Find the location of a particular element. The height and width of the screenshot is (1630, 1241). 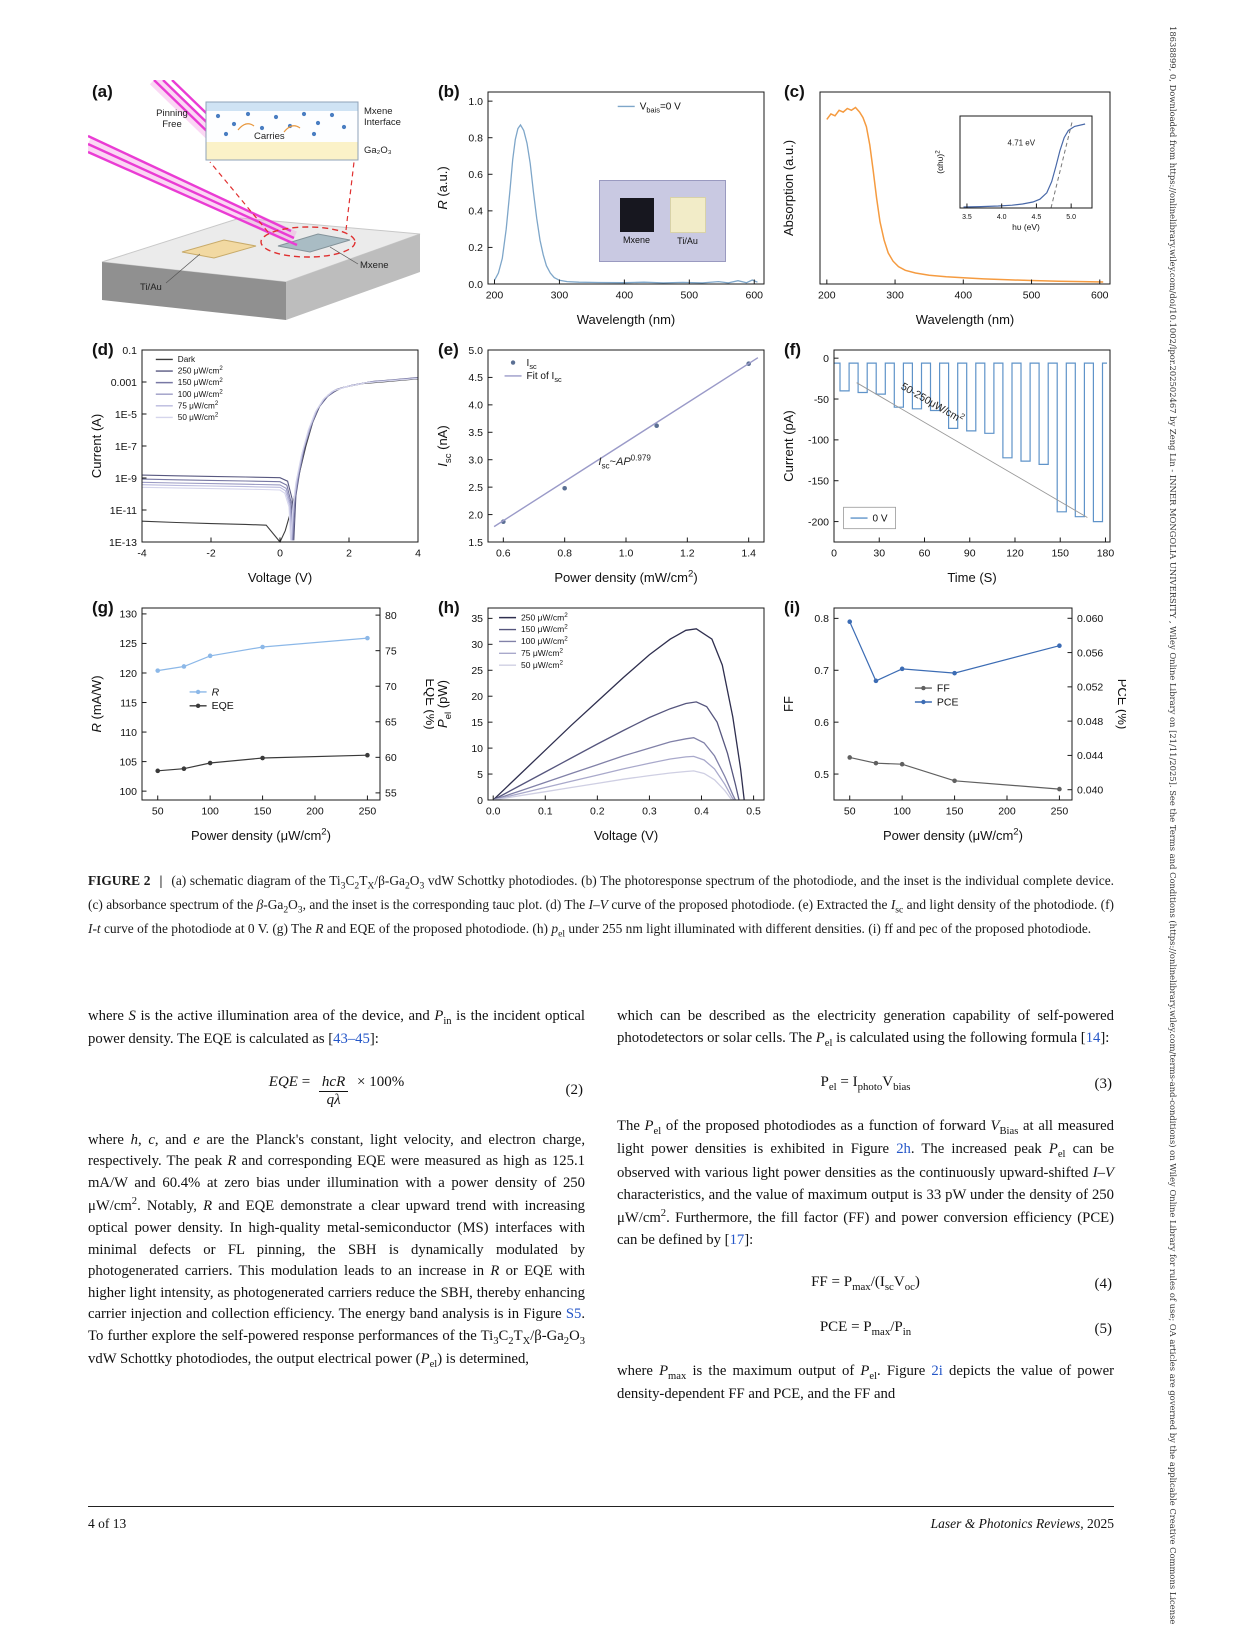

eq2-lhs: EQE = is located at coordinates (289, 1082).